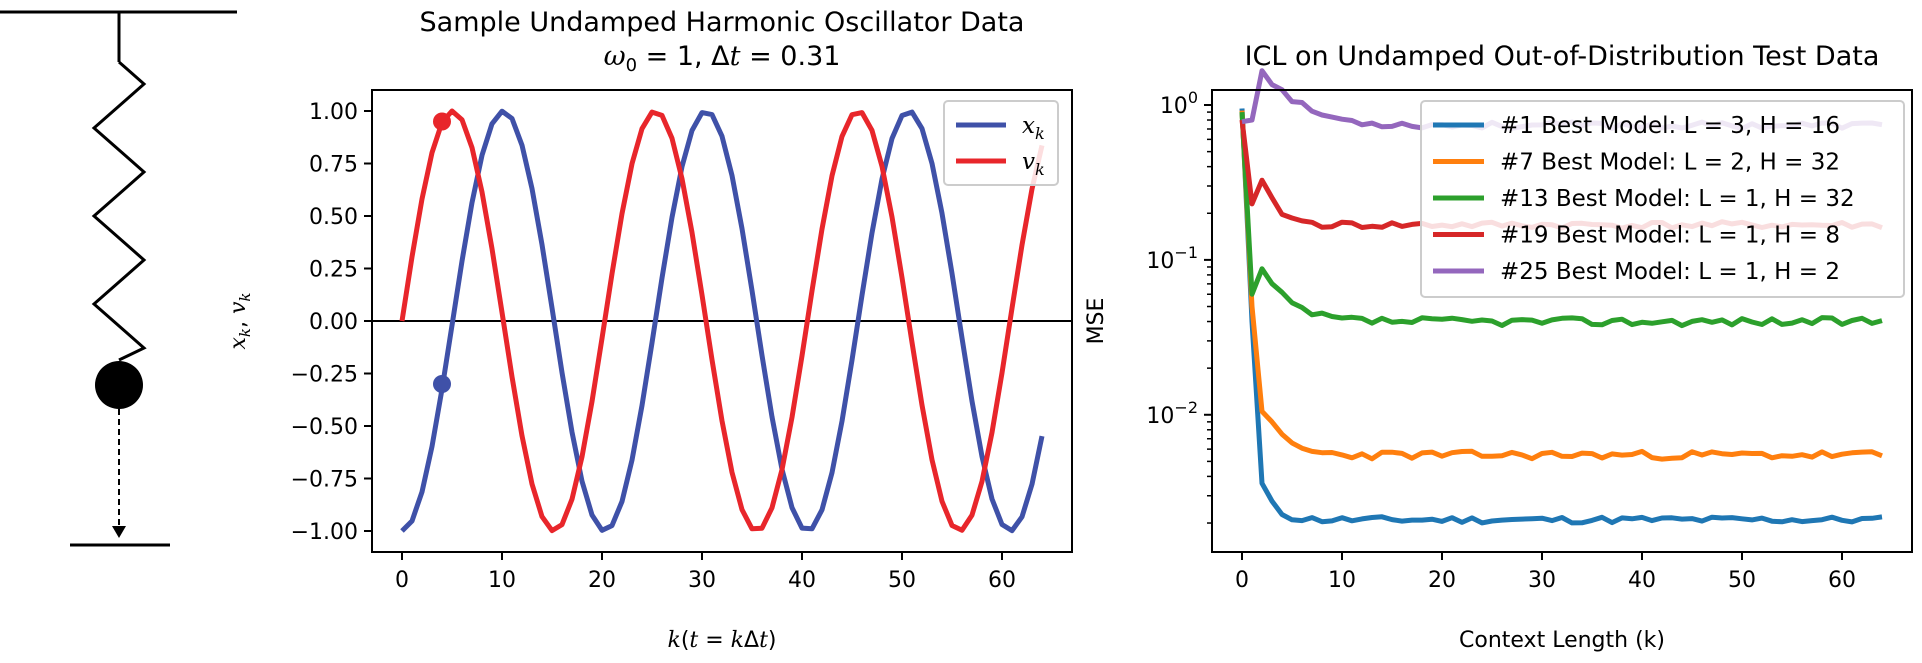  Describe the element at coordinates (1172, 258) in the screenshot. I see `y-tick-label: 10⁻¹` at that location.